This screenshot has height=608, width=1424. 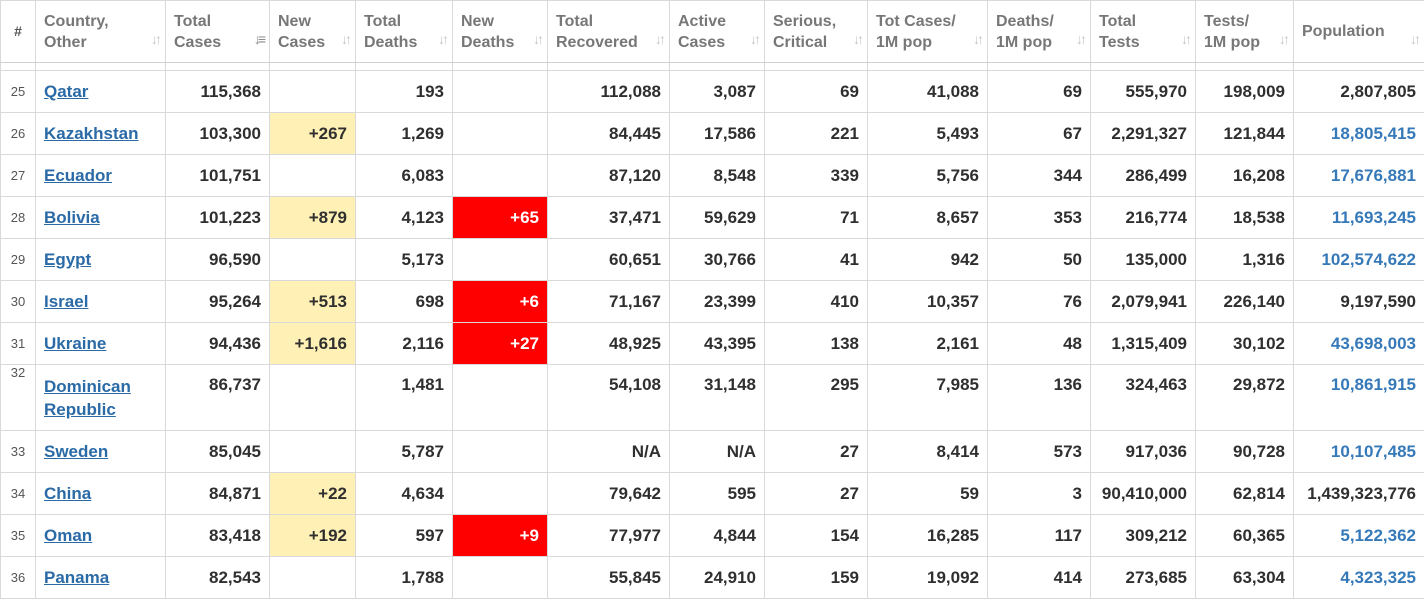 What do you see at coordinates (404, 577) in the screenshot?
I see `cell-total-deaths: 1,788` at bounding box center [404, 577].